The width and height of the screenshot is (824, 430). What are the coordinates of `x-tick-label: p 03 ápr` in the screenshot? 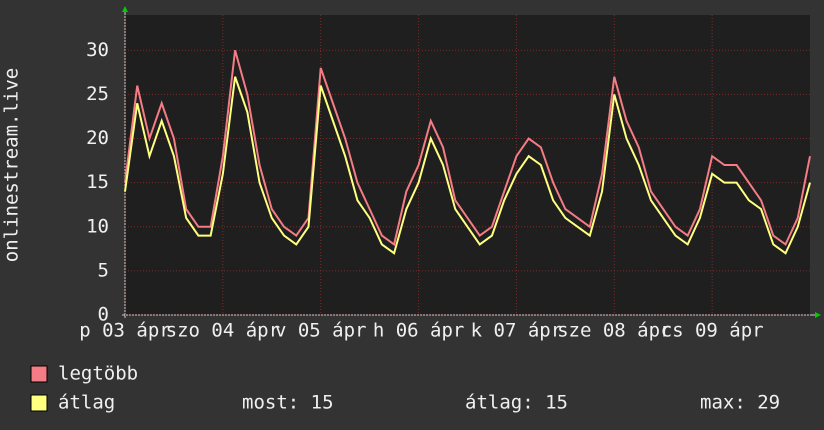 It's located at (125, 331).